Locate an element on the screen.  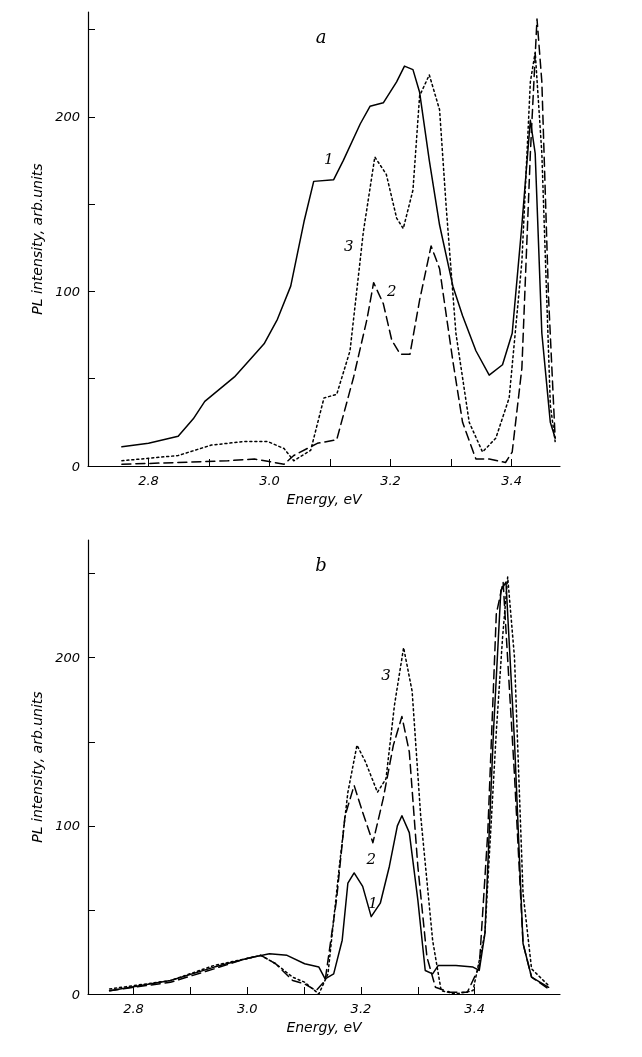
text: b is located at coordinates (321, 564).